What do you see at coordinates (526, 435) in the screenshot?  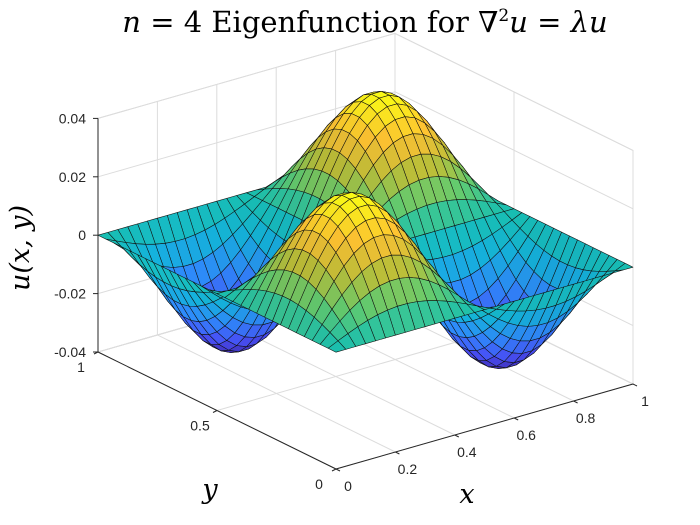 I see `x-tick-label: 0.6` at bounding box center [526, 435].